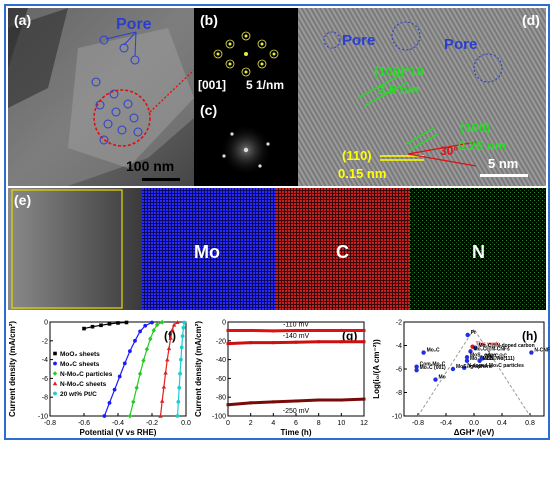 Image resolution: width=554 pixels, height=478 pixels. Describe the element at coordinates (45, 398) in the screenshot. I see `y-tick-label: -8` at that location.